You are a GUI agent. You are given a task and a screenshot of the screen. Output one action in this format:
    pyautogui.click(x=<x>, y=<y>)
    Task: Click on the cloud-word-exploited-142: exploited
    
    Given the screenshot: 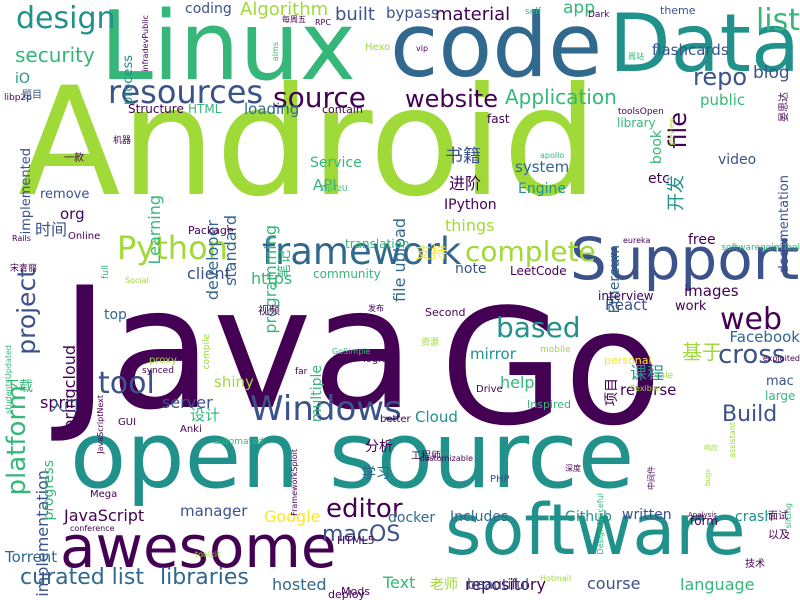 What is the action you would take?
    pyautogui.click(x=781, y=358)
    